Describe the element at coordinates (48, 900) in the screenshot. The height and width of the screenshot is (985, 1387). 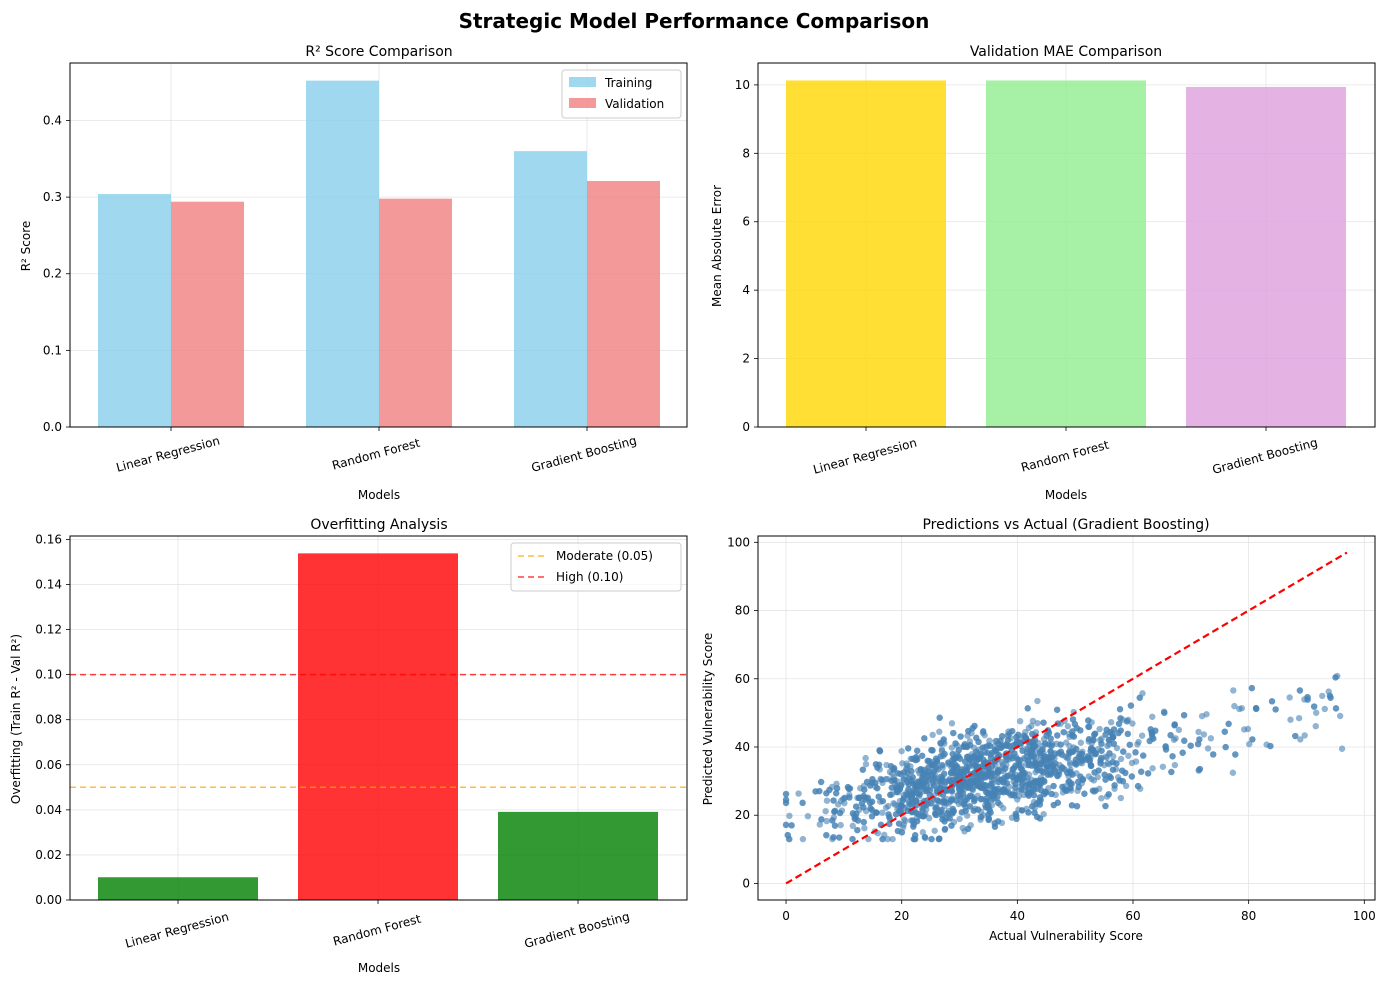
I see `y-tick-label: 0.00` at that location.